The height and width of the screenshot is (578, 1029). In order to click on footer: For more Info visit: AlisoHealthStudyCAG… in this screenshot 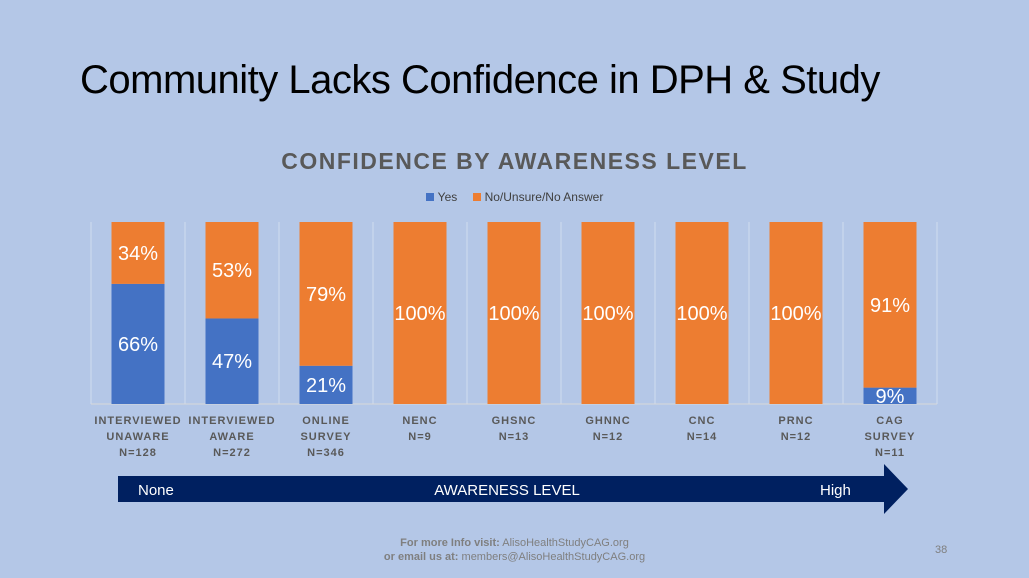, I will do `click(514, 550)`.